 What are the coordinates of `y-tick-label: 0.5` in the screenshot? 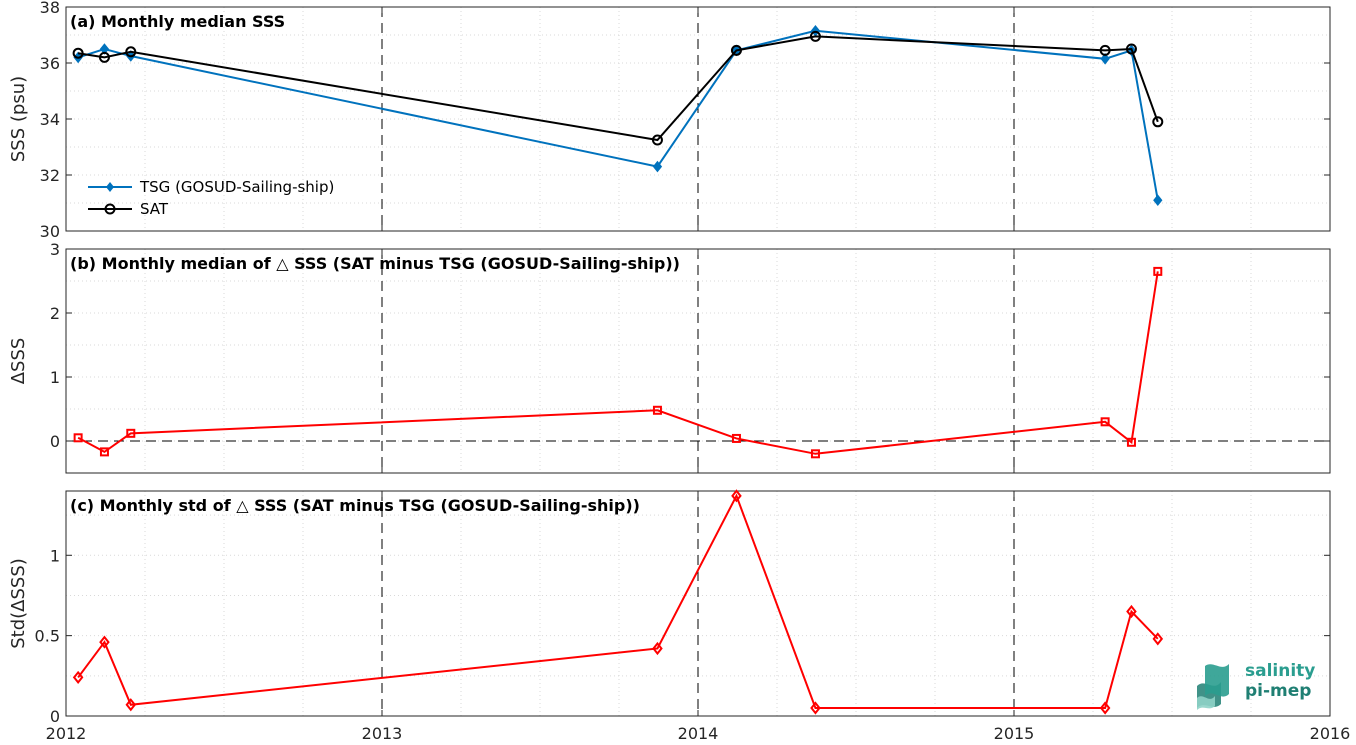 It's located at (47, 636).